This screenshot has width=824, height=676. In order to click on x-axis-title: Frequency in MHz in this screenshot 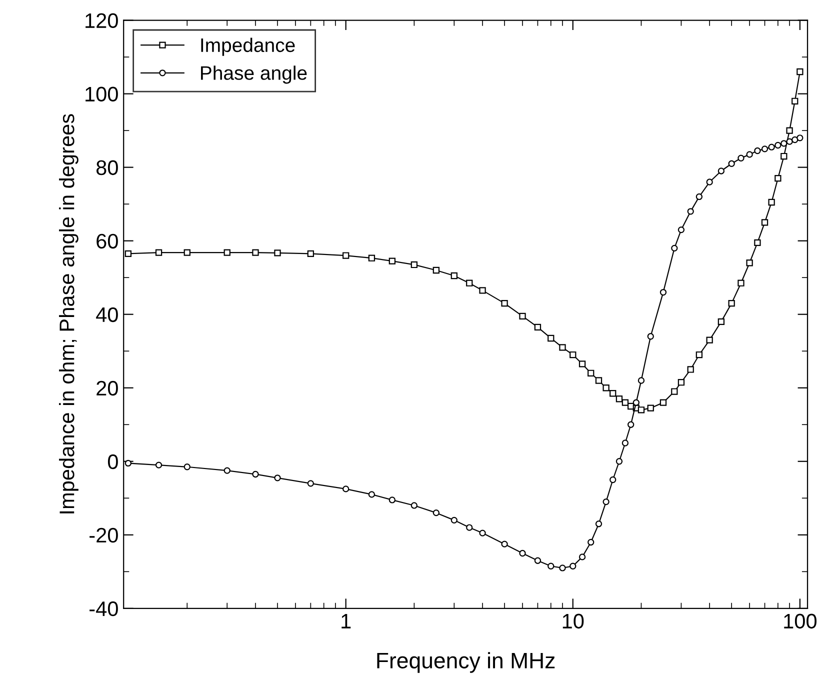, I will do `click(466, 662)`.